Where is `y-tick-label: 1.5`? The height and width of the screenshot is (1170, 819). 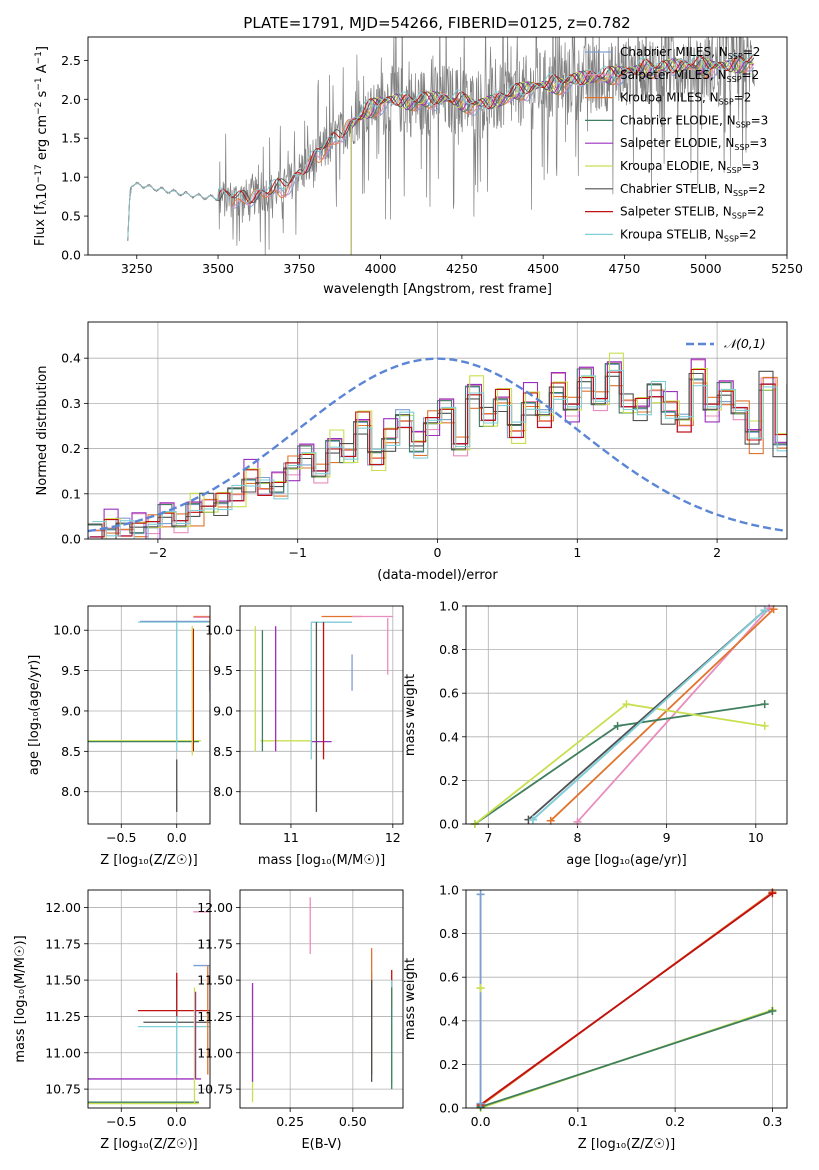 y-tick-label: 1.5 is located at coordinates (71, 138).